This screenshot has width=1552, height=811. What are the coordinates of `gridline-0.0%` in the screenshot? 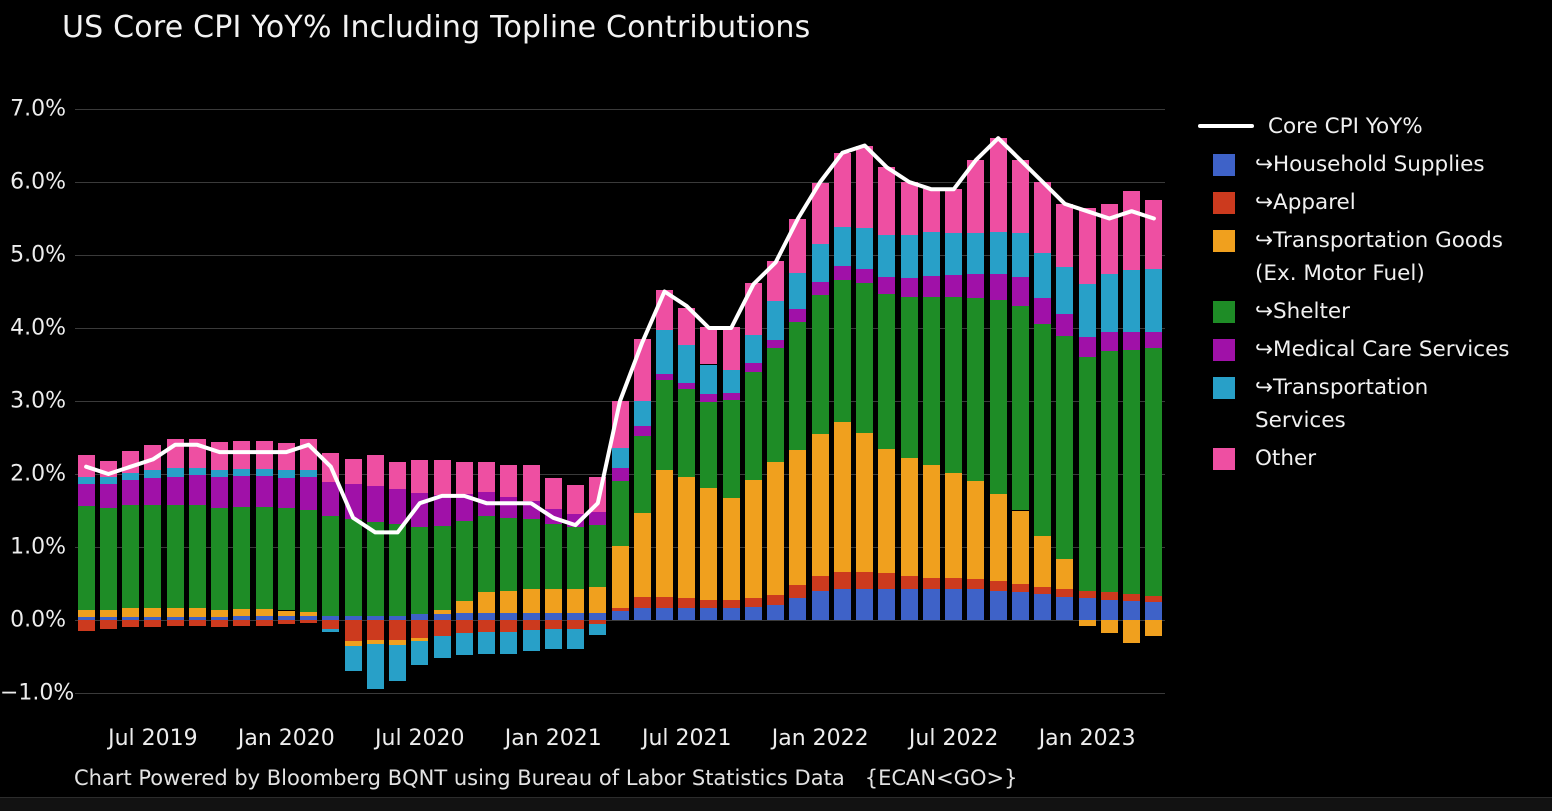 It's located at (620, 620).